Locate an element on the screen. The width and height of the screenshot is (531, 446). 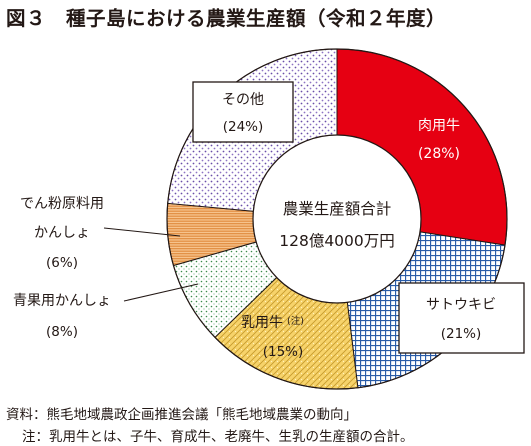
slice-pct-dairy-cattle: (15%) is located at coordinates (283, 352).